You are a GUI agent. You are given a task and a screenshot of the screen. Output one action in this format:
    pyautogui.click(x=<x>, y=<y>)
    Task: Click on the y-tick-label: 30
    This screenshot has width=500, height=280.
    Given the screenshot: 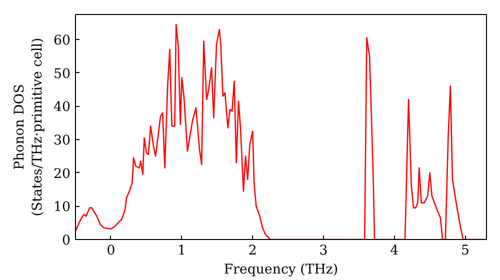 What is the action you would take?
    pyautogui.click(x=62, y=141)
    